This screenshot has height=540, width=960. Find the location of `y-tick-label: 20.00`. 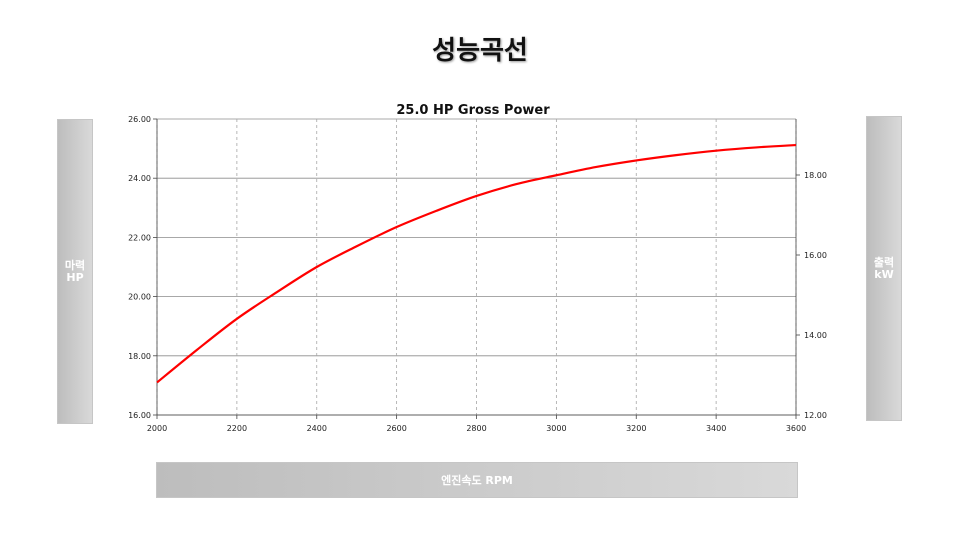

y-tick-label: 20.00 is located at coordinates (139, 297).